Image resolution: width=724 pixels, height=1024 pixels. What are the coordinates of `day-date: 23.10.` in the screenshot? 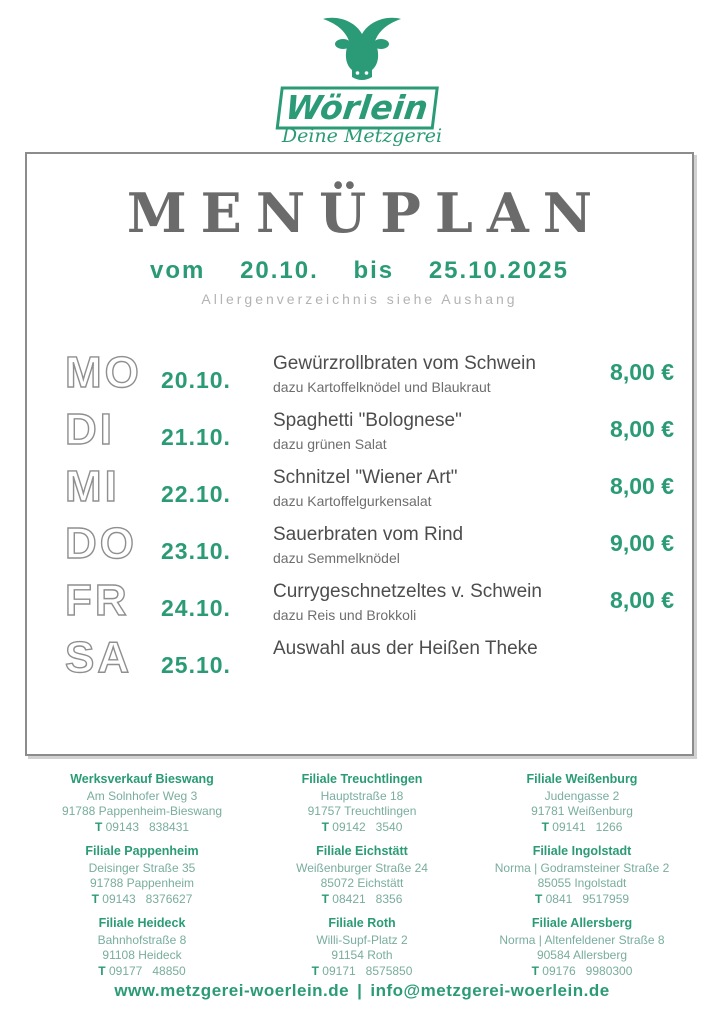 It's located at (196, 551).